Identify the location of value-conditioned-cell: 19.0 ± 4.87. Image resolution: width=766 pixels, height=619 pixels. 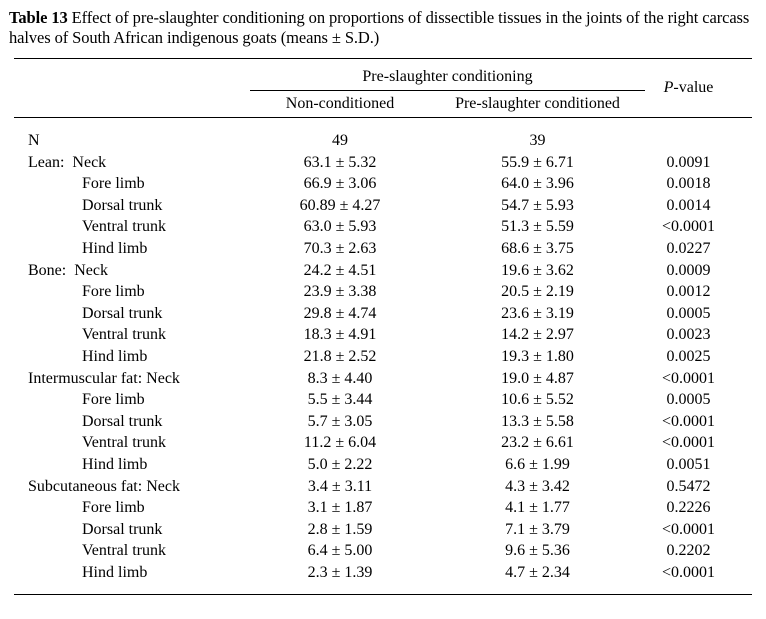
(537, 378).